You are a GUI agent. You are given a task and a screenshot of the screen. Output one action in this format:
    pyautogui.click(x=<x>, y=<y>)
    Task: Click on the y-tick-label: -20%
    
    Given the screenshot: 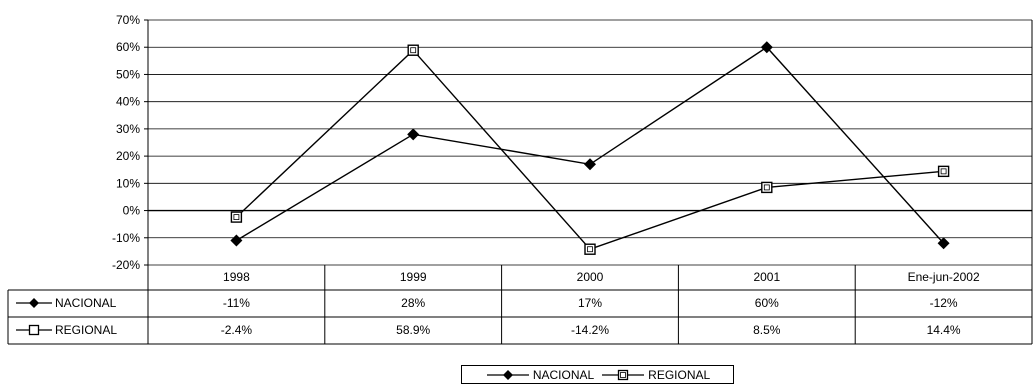 What is the action you would take?
    pyautogui.click(x=126, y=265)
    